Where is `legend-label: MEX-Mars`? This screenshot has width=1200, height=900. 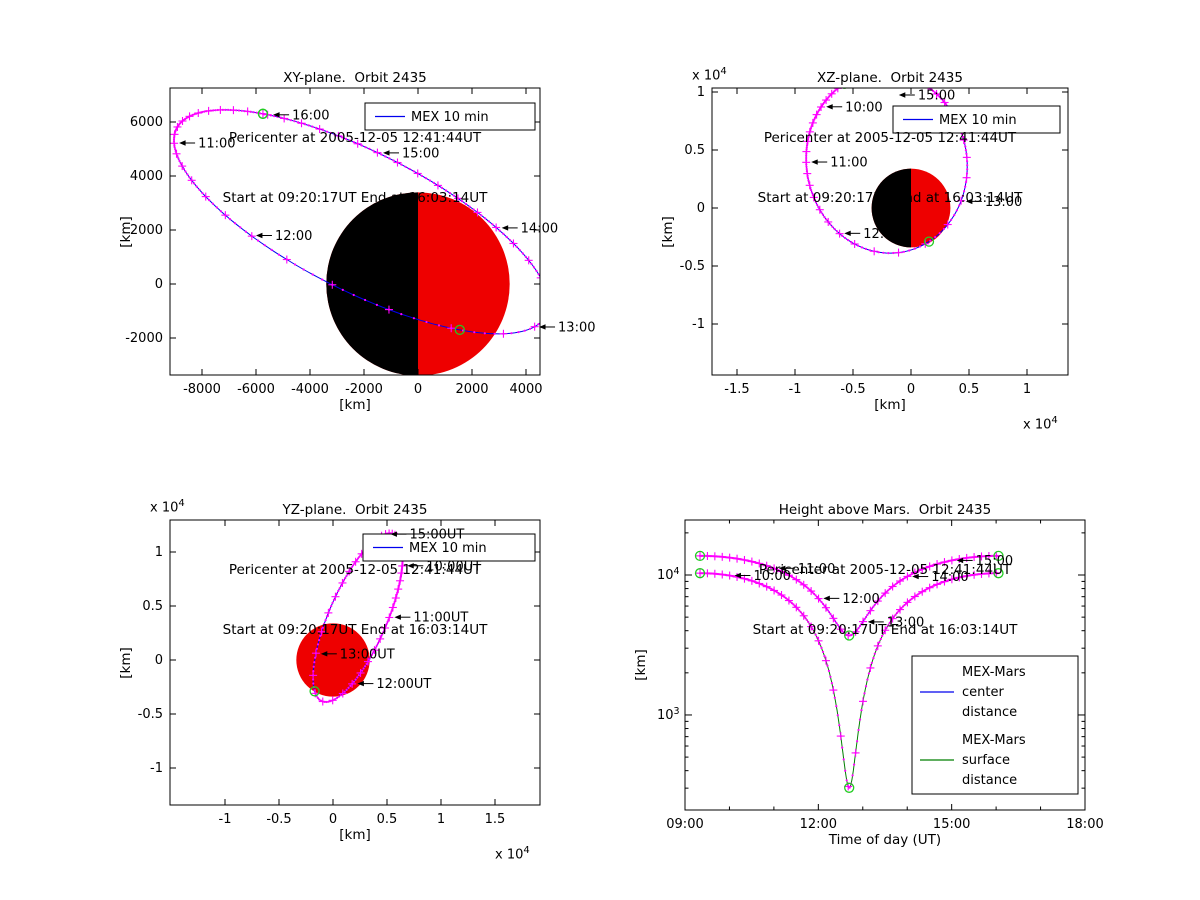
legend-label: MEX-Mars is located at coordinates (994, 672).